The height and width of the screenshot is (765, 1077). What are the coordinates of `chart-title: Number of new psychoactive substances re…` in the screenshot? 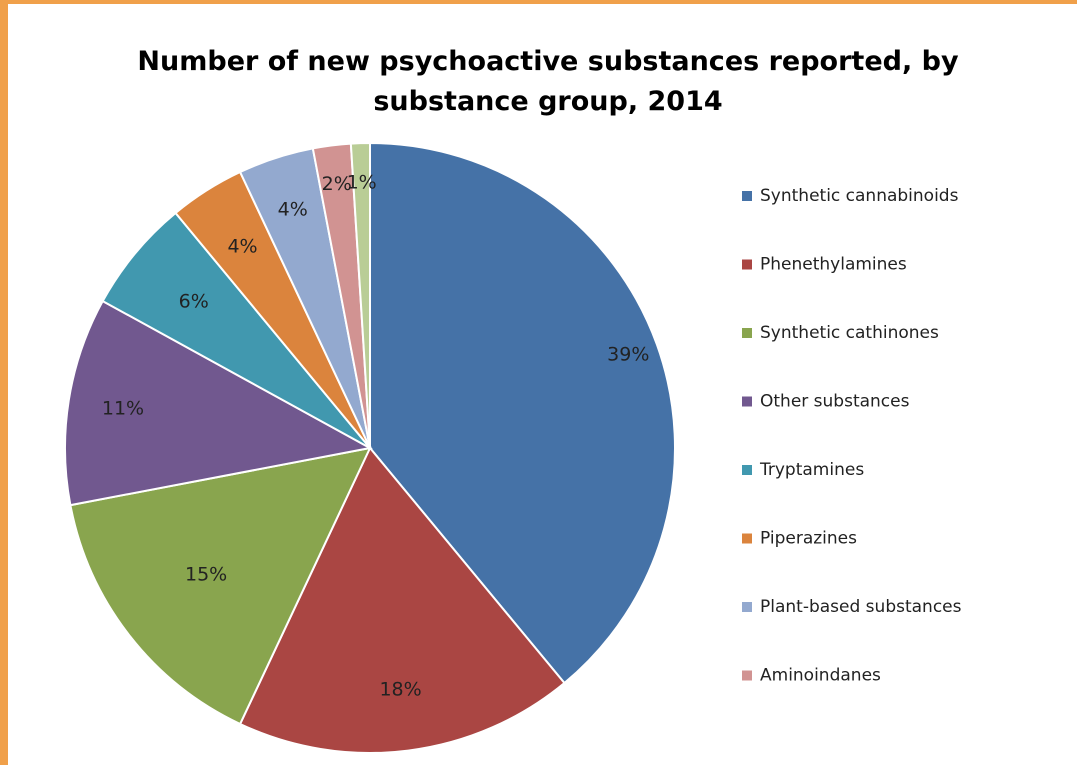 It's located at (548, 82).